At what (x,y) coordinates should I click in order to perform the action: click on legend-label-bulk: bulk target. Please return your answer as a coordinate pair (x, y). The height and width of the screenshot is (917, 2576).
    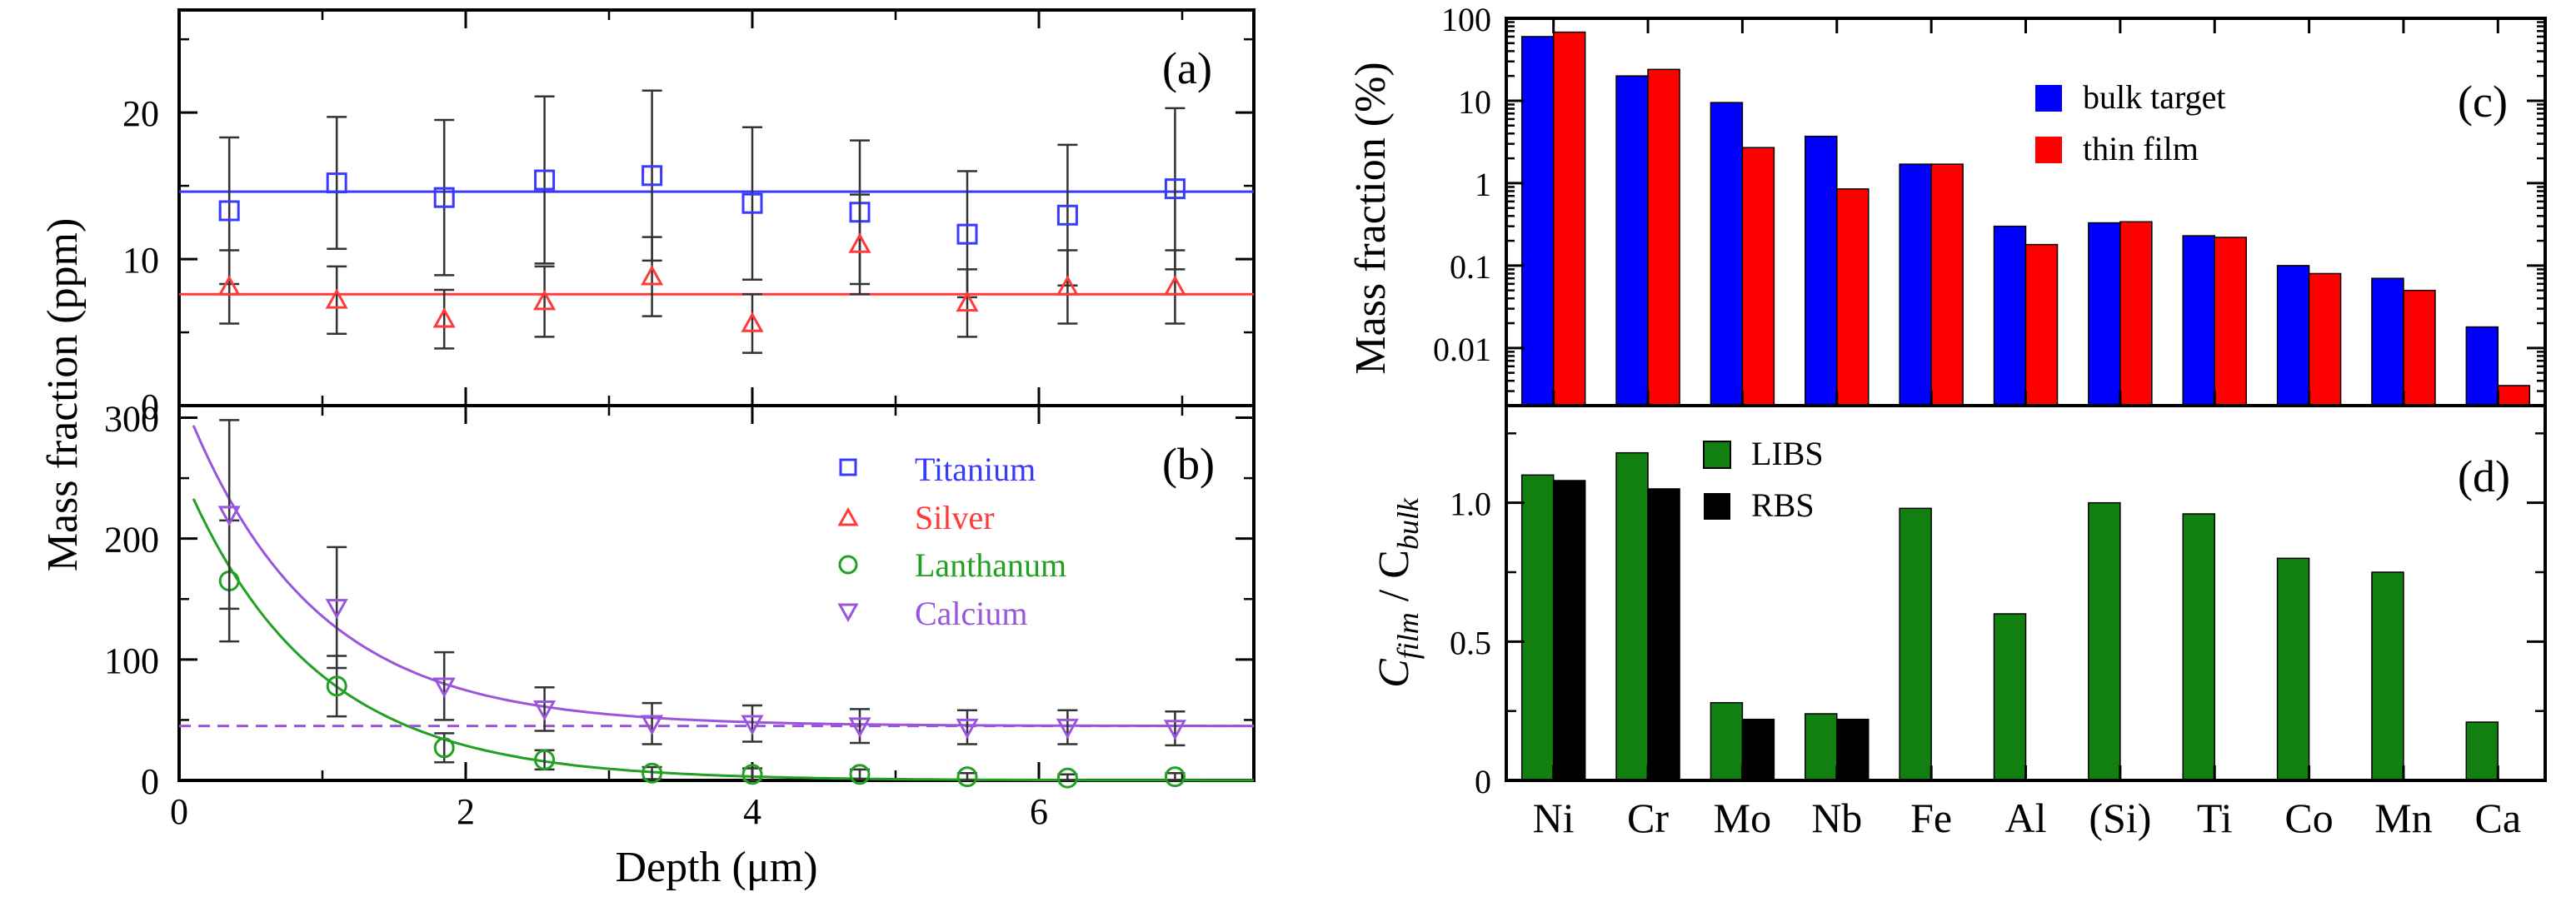
    Looking at the image, I should click on (2154, 97).